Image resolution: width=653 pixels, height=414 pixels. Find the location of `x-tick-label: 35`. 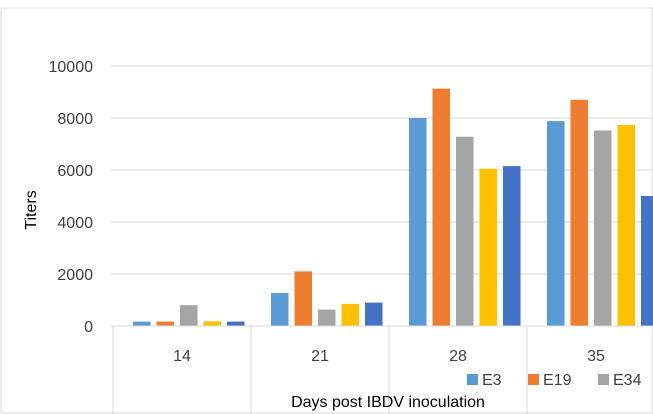

x-tick-label: 35 is located at coordinates (596, 356).